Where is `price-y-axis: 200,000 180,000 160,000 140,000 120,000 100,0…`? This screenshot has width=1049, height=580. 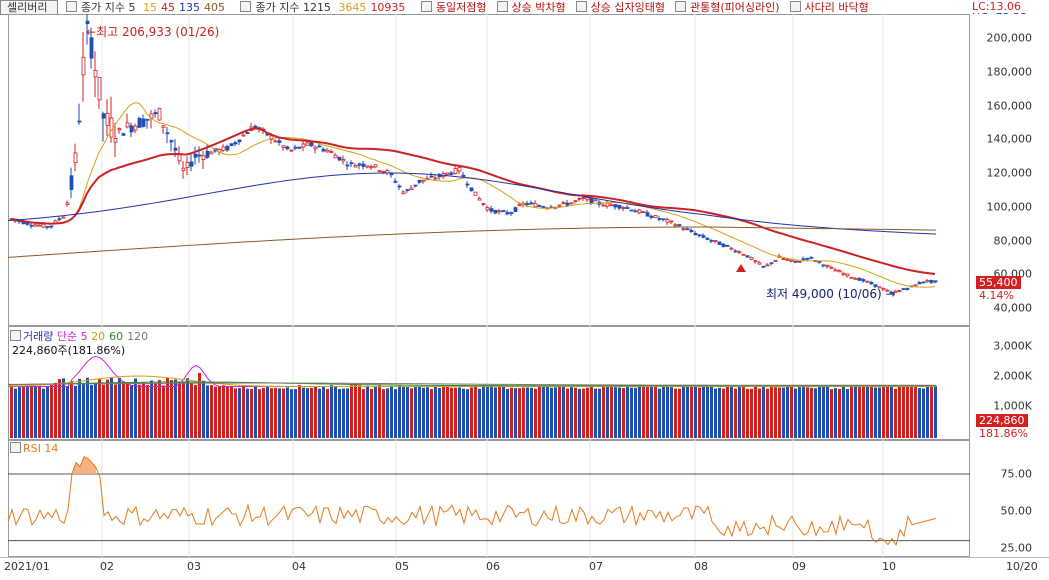
price-y-axis: 200,000 180,000 160,000 140,000 120,000 100,0… is located at coordinates (1009, 170).